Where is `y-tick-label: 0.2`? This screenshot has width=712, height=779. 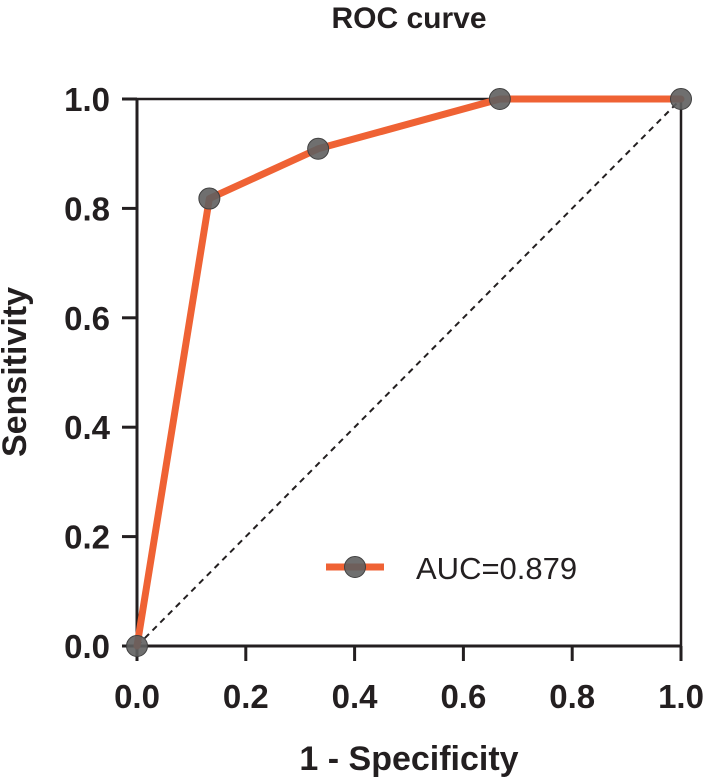
y-tick-label: 0.2 is located at coordinates (87, 537).